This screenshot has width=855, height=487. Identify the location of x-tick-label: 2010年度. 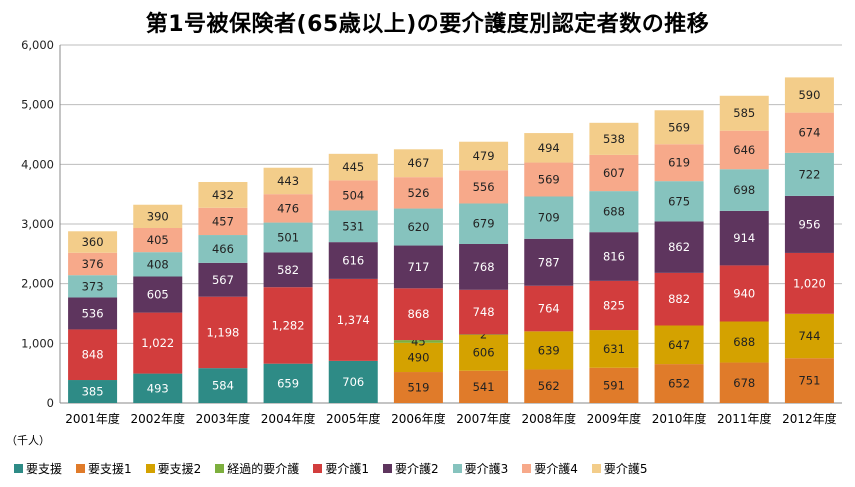
(679, 418).